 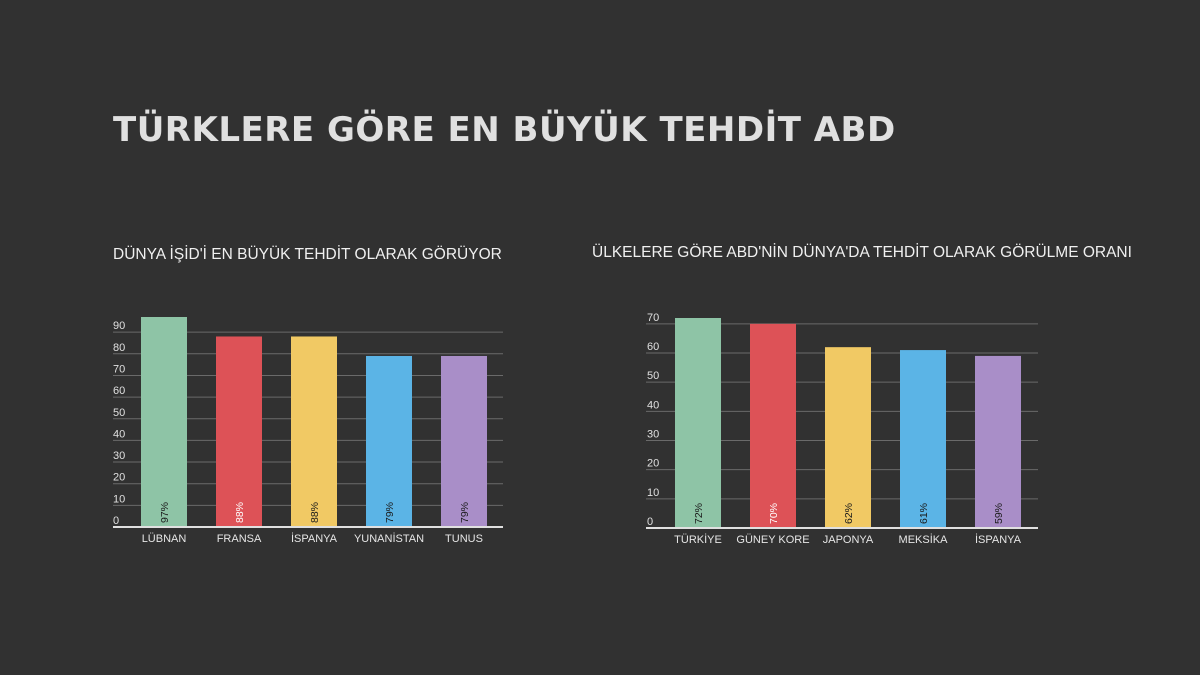 What do you see at coordinates (164, 539) in the screenshot?
I see `x-category-label: LÜBNAN` at bounding box center [164, 539].